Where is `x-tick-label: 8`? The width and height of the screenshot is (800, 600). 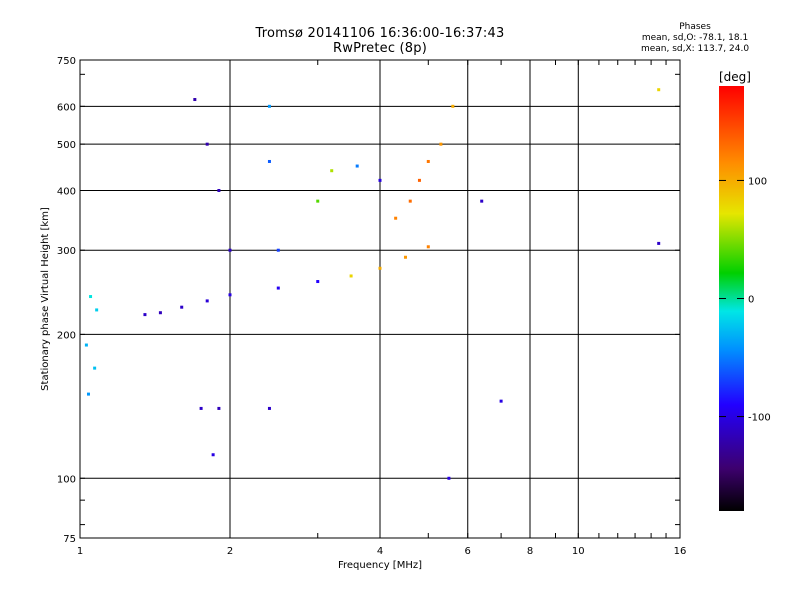
x-tick-label: 8 is located at coordinates (530, 551).